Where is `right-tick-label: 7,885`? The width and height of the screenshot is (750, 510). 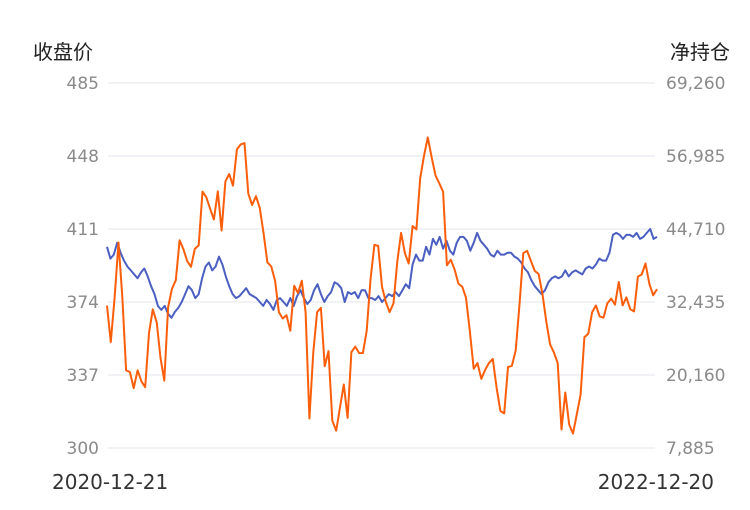
right-tick-label: 7,885 is located at coordinates (690, 449).